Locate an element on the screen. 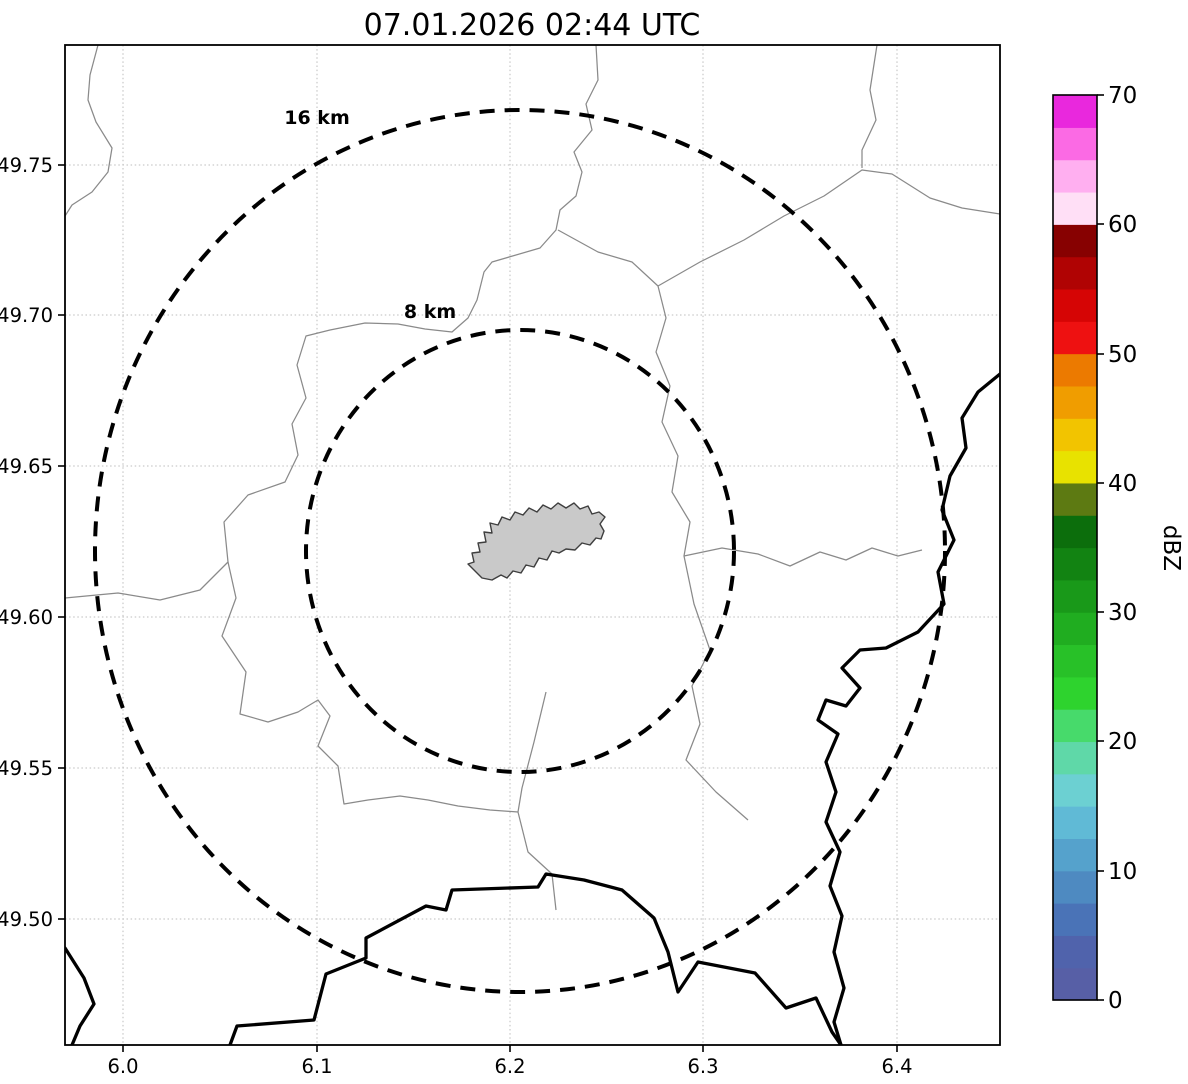 The height and width of the screenshot is (1084, 1188). colorbar-axis-label: dBZ is located at coordinates (1171, 548).